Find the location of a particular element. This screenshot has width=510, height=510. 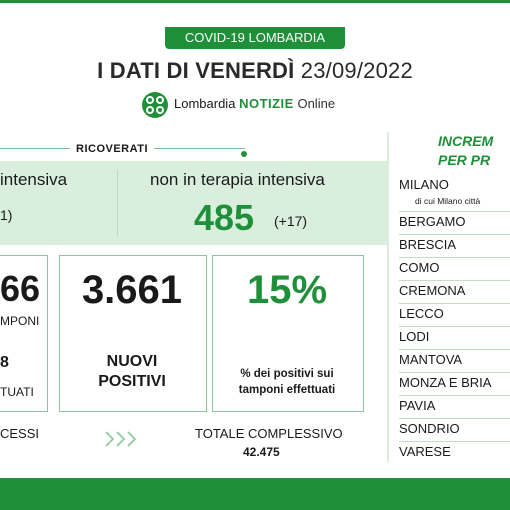

ricoverati-dot-icon is located at coordinates (244, 154).